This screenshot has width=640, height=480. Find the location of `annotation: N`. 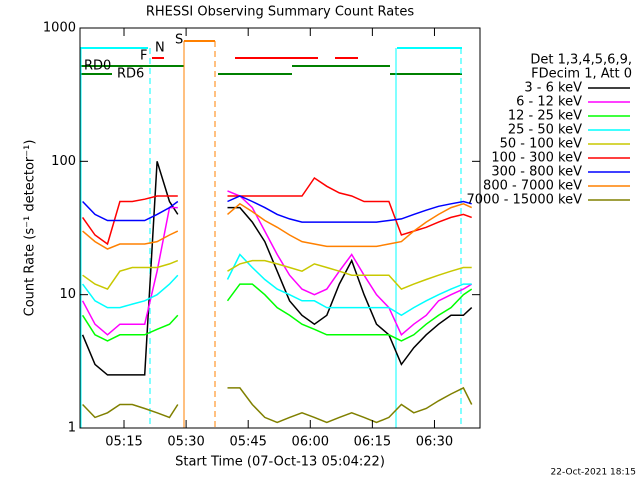

annotation: N is located at coordinates (160, 48).